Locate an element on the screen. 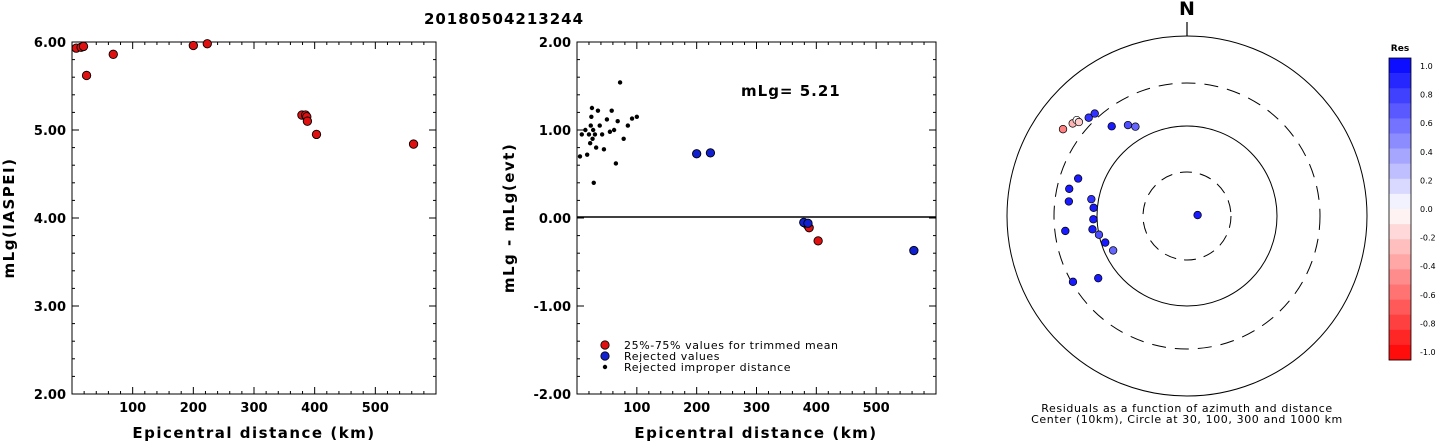  panel2-y-axis-label: mLg - mLg(evt) is located at coordinates (509, 218).